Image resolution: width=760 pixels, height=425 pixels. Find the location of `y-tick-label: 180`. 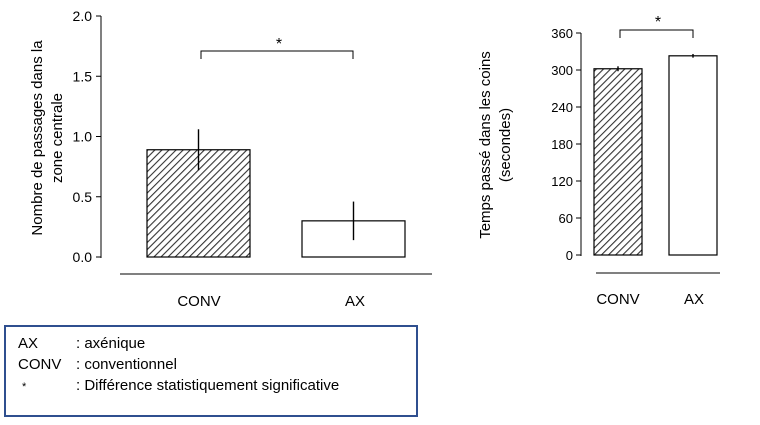

y-tick-label: 180 is located at coordinates (562, 144).